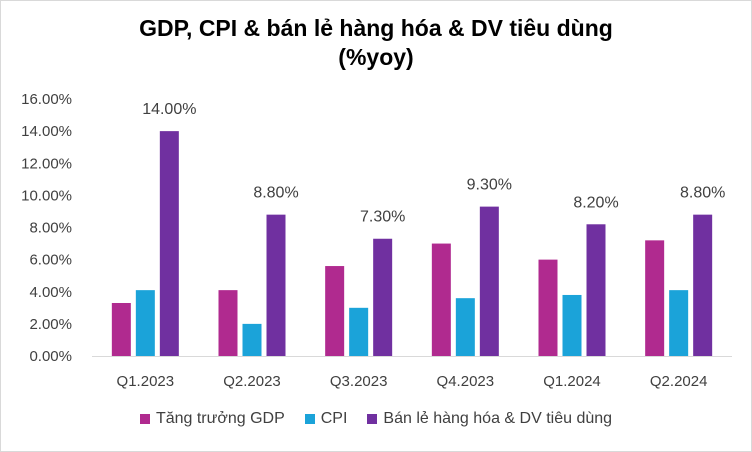  I want to click on x-tick-label: Q3.2023, so click(359, 381).